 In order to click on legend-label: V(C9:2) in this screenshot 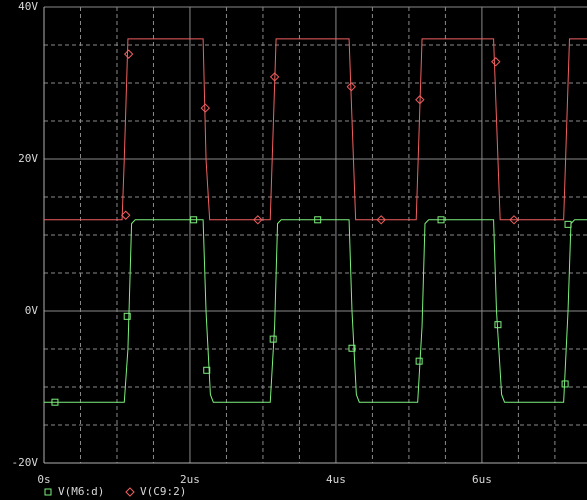, I will do `click(163, 491)`.